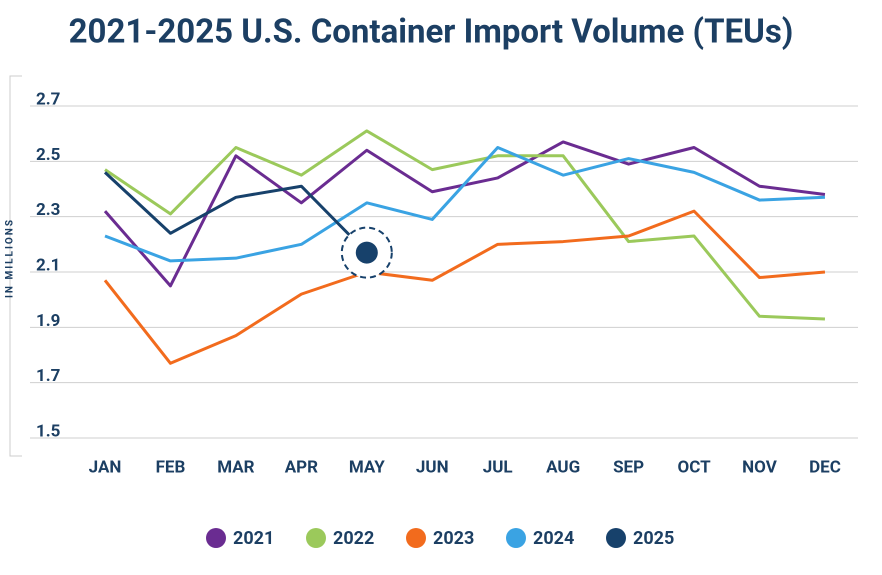 Image resolution: width=882 pixels, height=575 pixels. I want to click on x-tick-label: OCT, so click(694, 467).